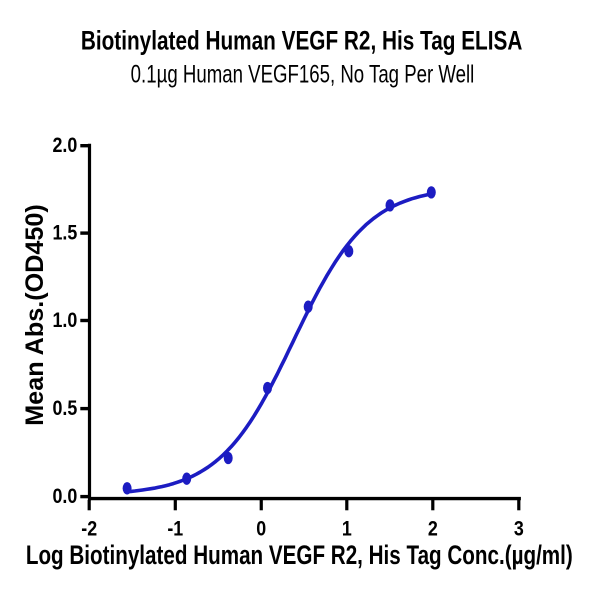 The image size is (600, 605). I want to click on svg-text: 0.5, so click(64, 409).